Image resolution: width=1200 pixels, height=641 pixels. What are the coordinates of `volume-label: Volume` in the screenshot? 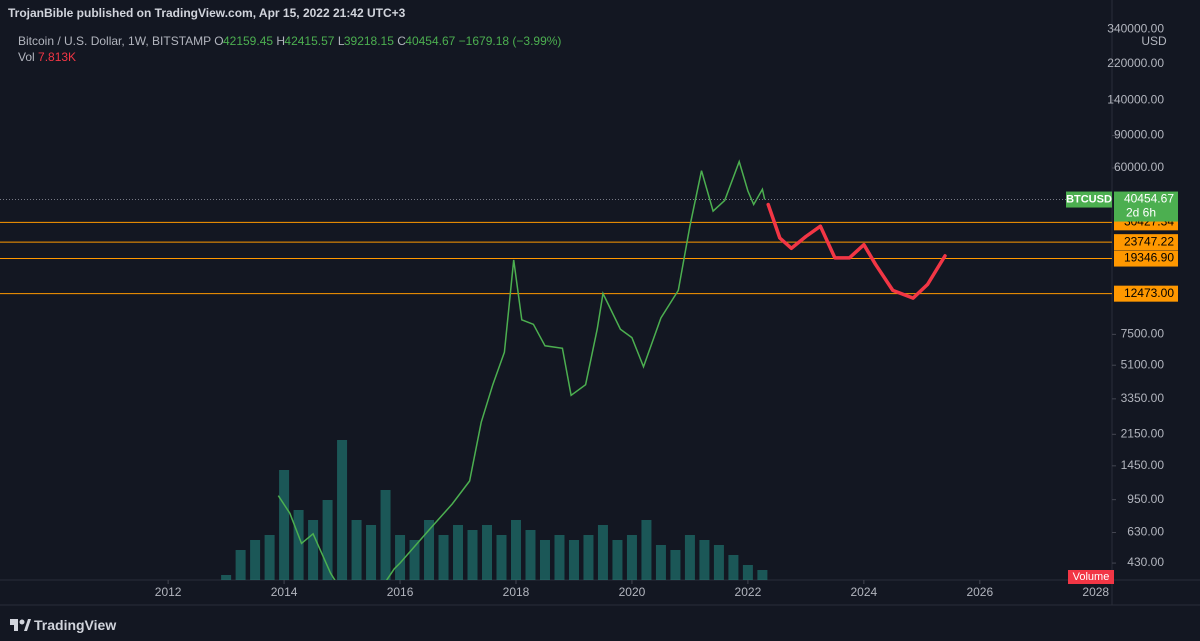 It's located at (1091, 577).